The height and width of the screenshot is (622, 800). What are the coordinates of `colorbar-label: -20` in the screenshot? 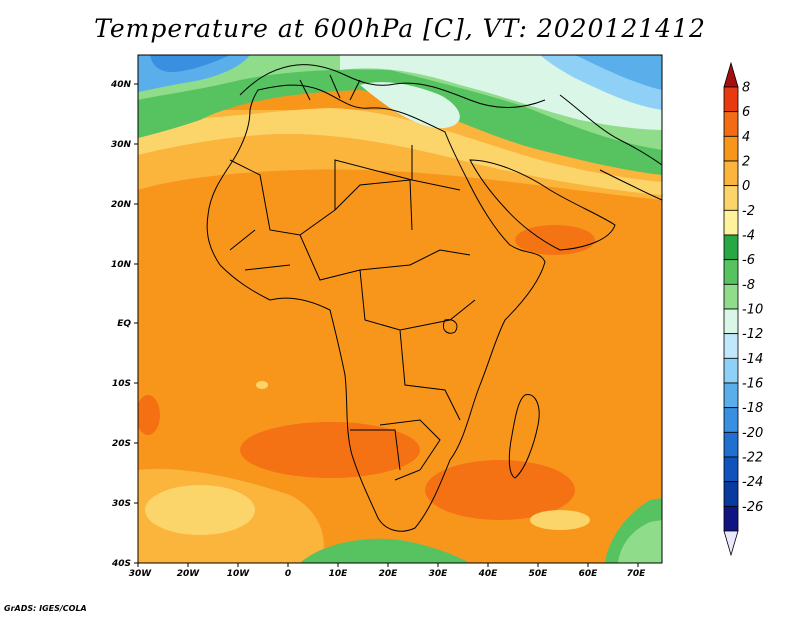 It's located at (752, 433).